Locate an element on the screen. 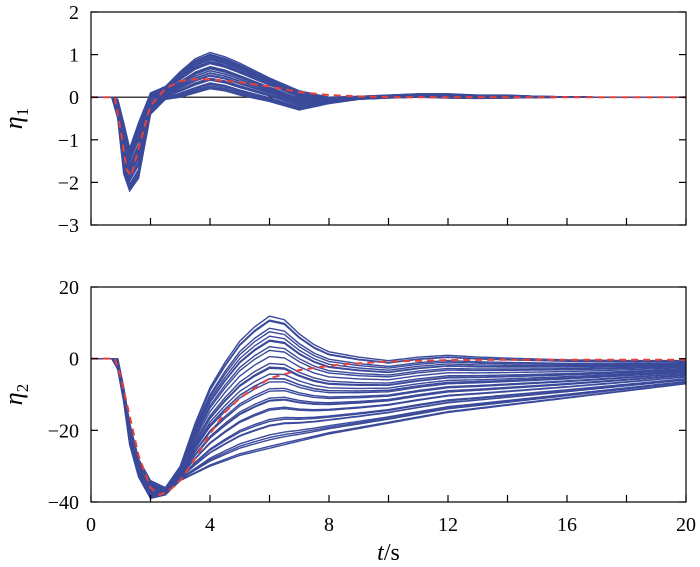 This screenshot has height=567, width=700. y-axis-label-subscript: 1 is located at coordinates (22, 112).